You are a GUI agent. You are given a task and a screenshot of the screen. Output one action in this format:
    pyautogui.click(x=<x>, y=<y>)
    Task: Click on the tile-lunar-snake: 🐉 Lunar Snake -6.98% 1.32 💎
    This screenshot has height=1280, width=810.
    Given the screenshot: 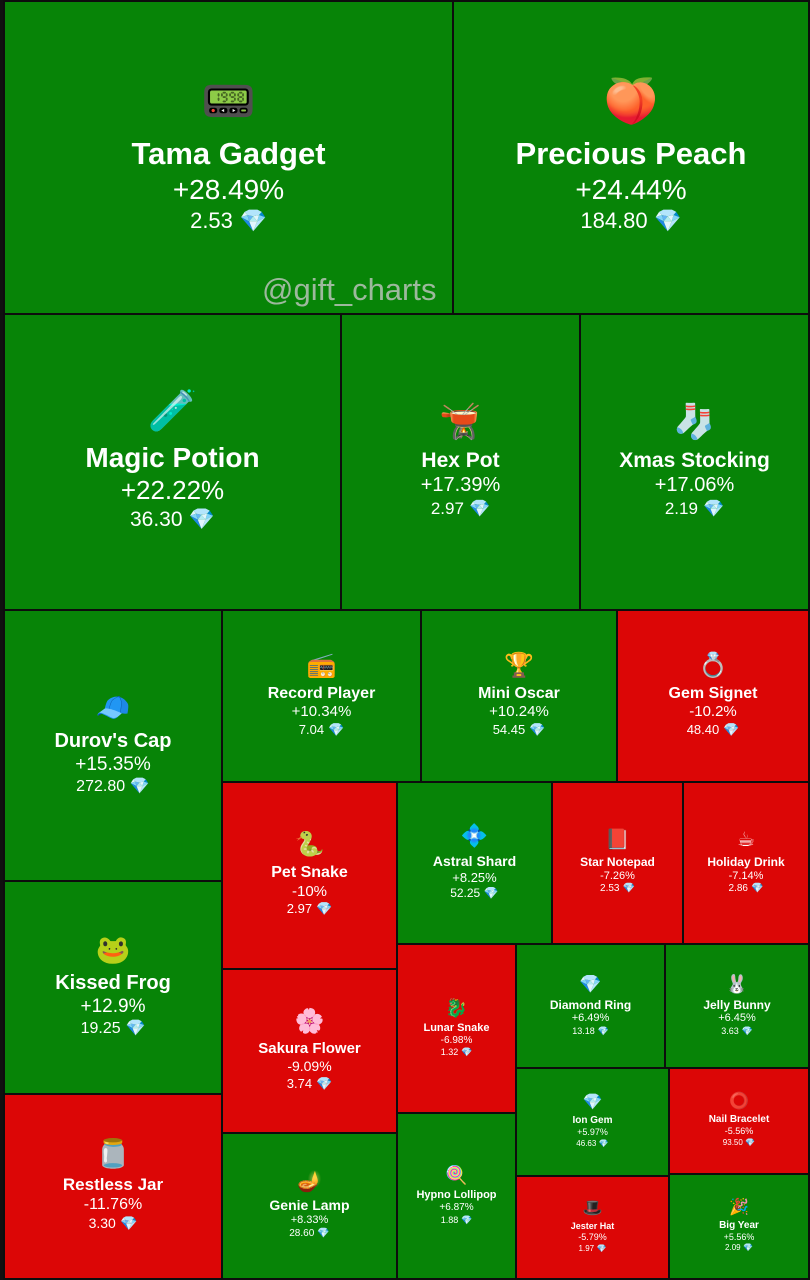 What is the action you would take?
    pyautogui.click(x=456, y=1028)
    